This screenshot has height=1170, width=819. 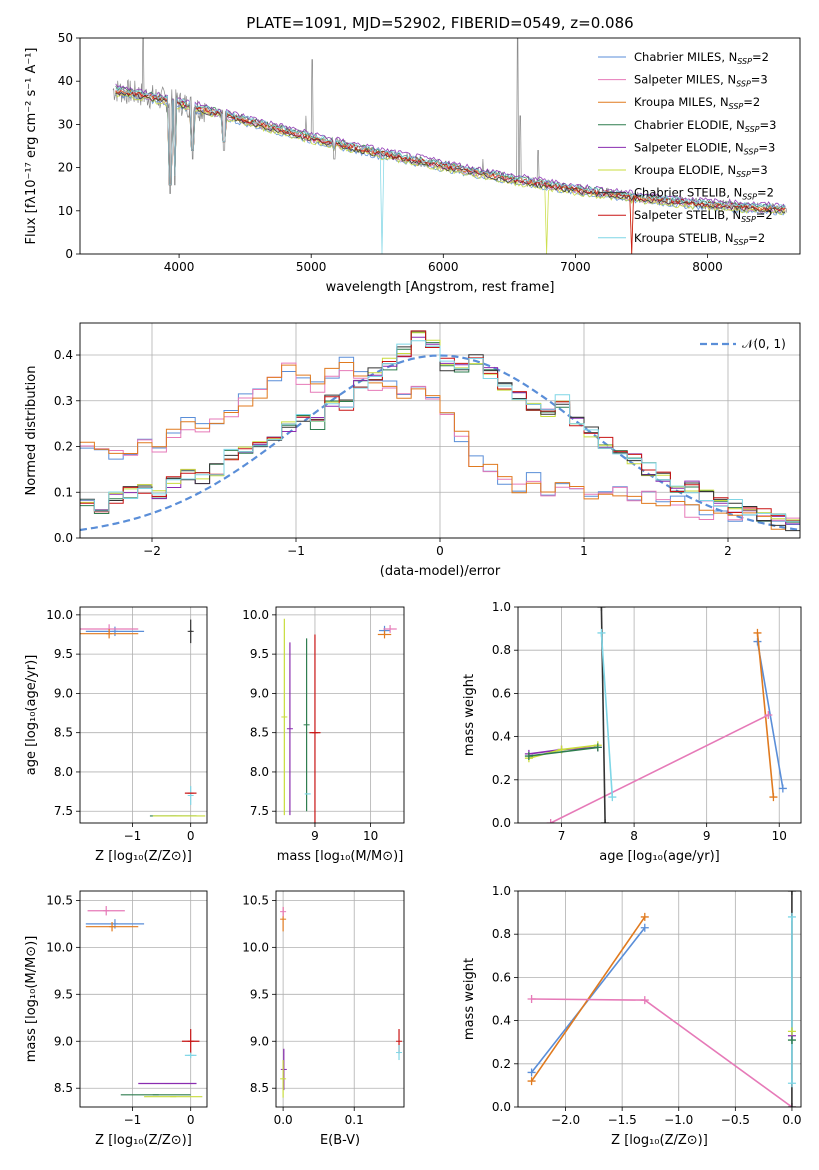 What do you see at coordinates (65, 168) in the screenshot?
I see `y-tick-label: 20` at bounding box center [65, 168].